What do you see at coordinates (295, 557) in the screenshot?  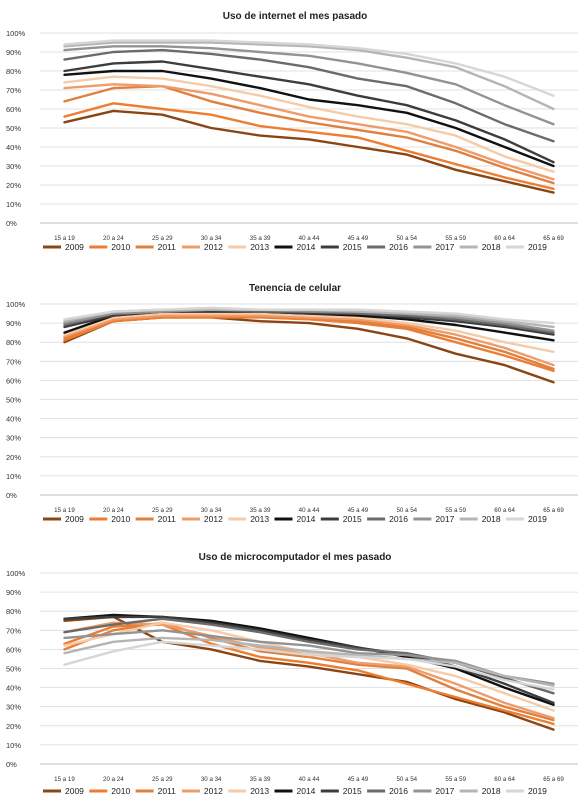 I see `chart-title: Uso de microcomputador el mes pasado` at bounding box center [295, 557].